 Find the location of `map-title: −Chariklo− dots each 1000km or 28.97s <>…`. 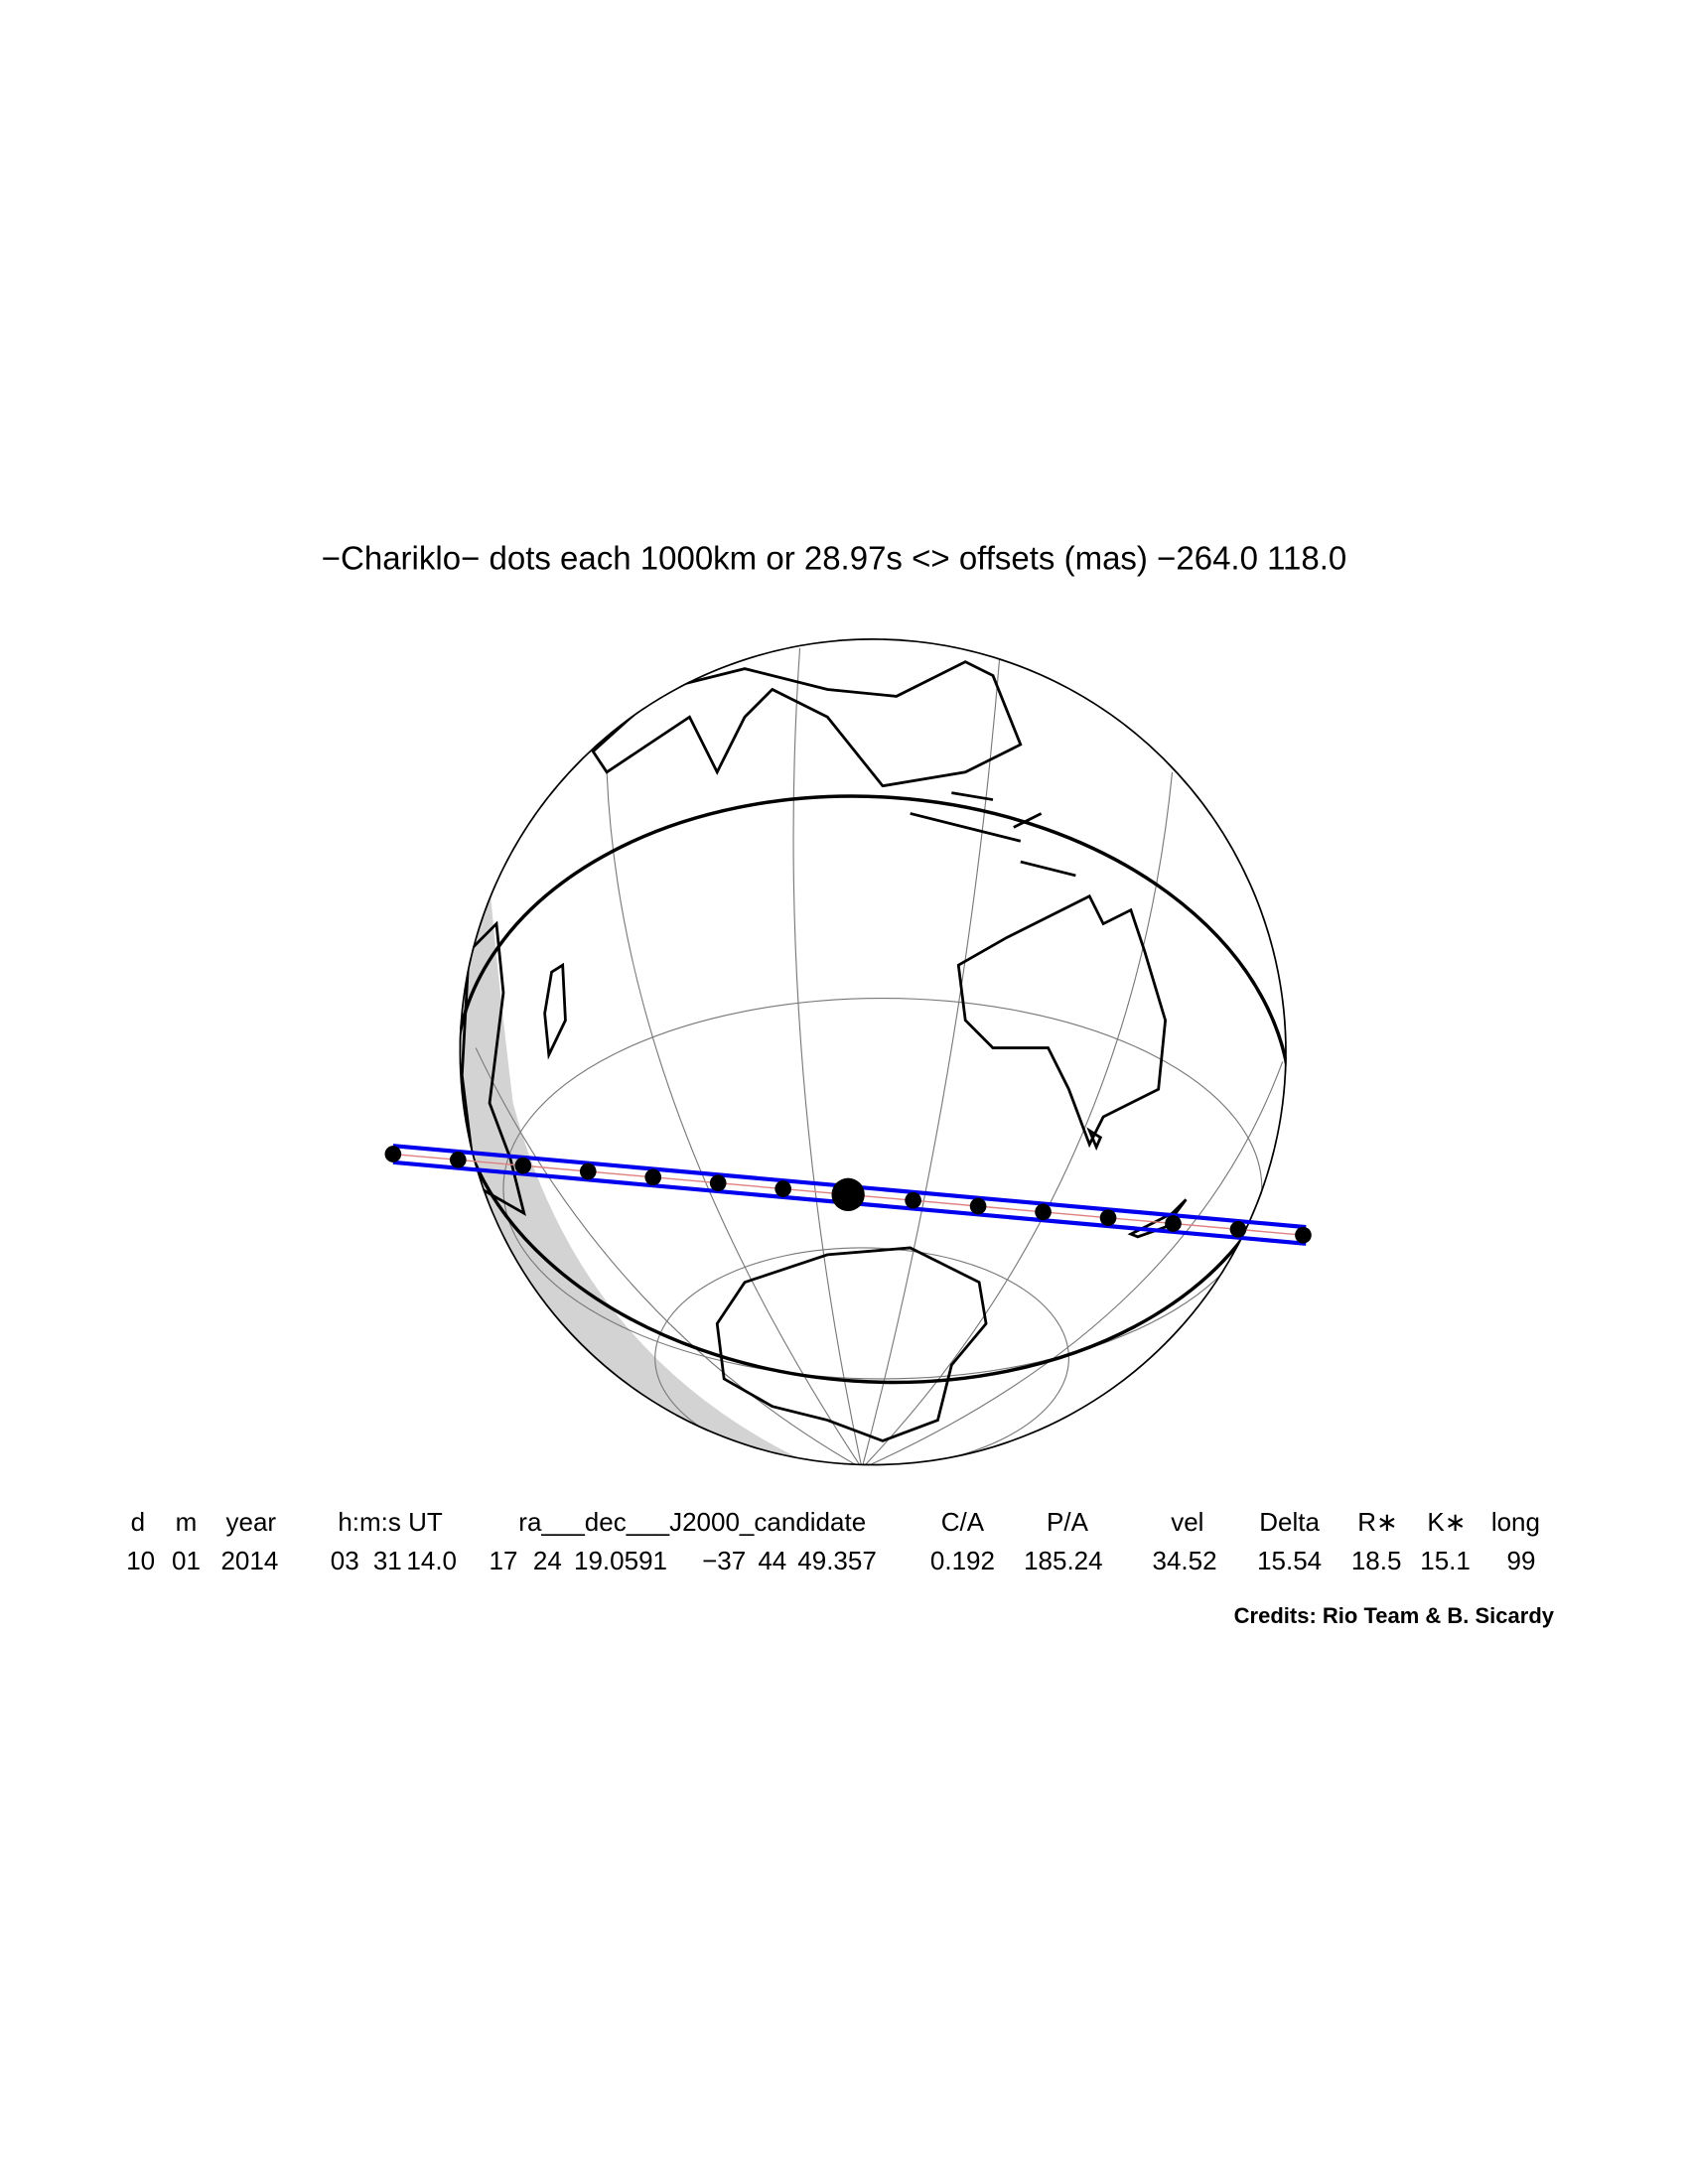

map-title: −Chariklo− dots each 1000km or 28.97s <>… is located at coordinates (834, 558).